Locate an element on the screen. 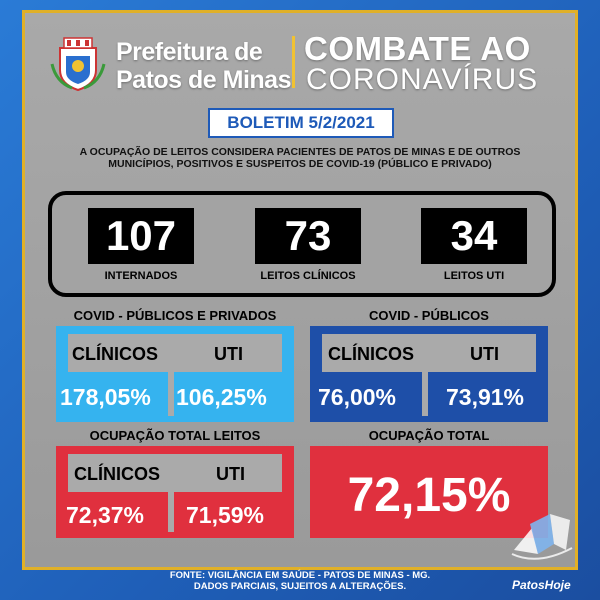 The height and width of the screenshot is (600, 600). clinicos-value: 72,37% is located at coordinates (105, 515).